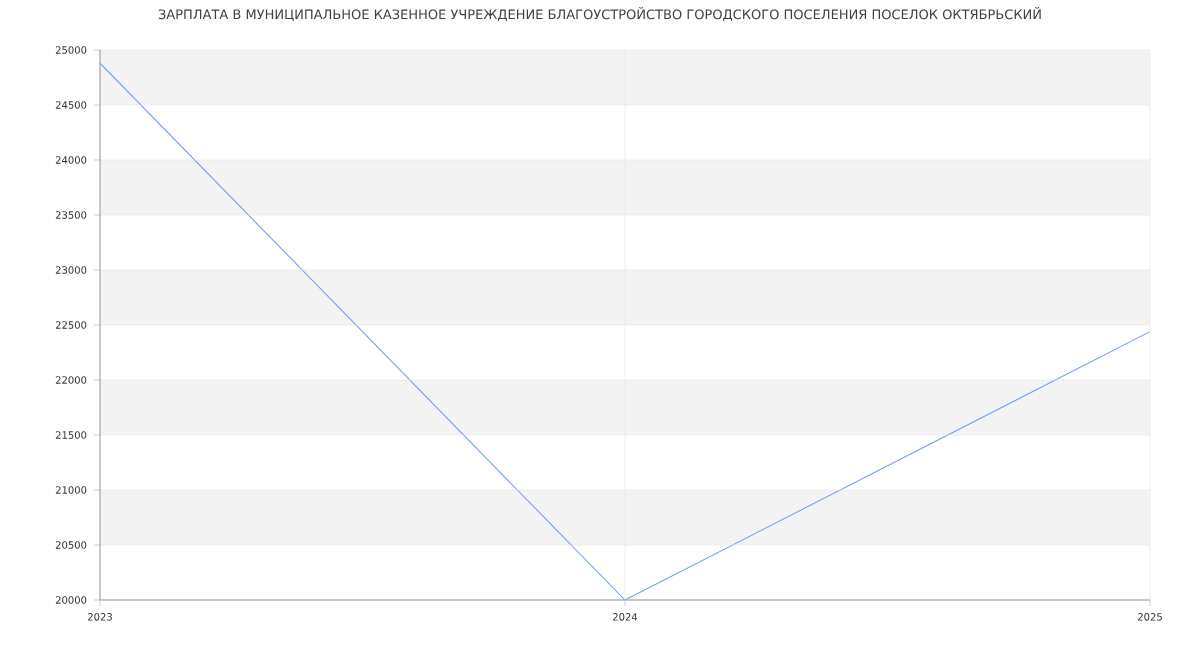 The width and height of the screenshot is (1200, 650). What do you see at coordinates (71, 160) in the screenshot?
I see `y-tick-label: 24000` at bounding box center [71, 160].